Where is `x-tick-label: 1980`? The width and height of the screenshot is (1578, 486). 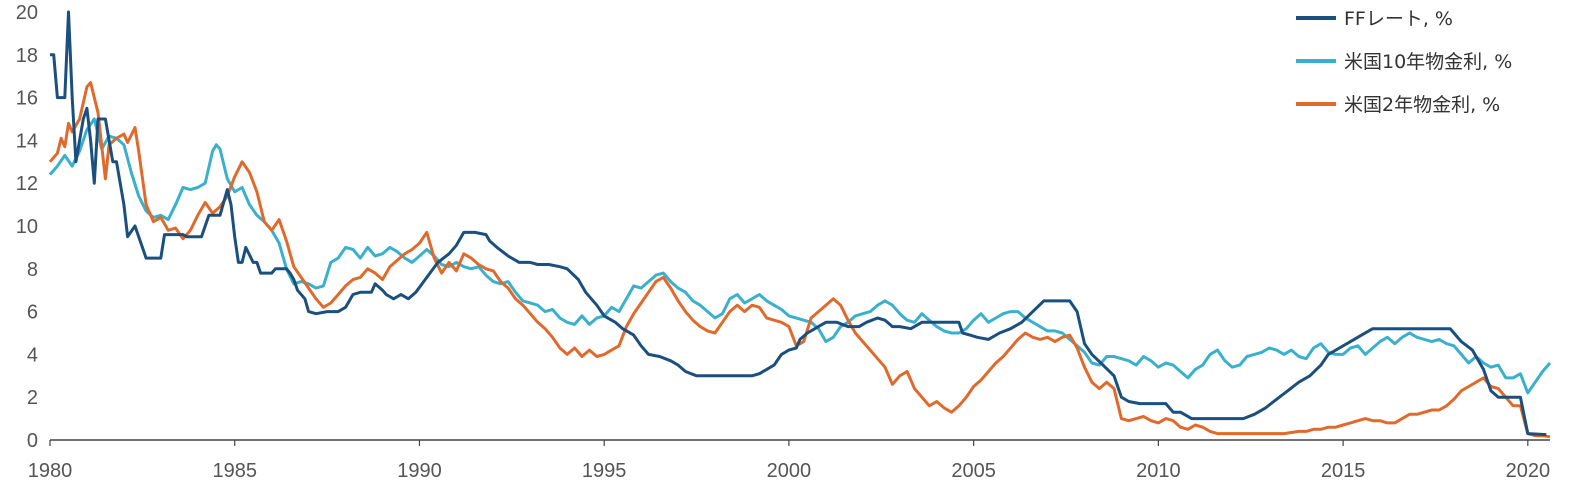 x-tick-label: 1980 is located at coordinates (50, 471).